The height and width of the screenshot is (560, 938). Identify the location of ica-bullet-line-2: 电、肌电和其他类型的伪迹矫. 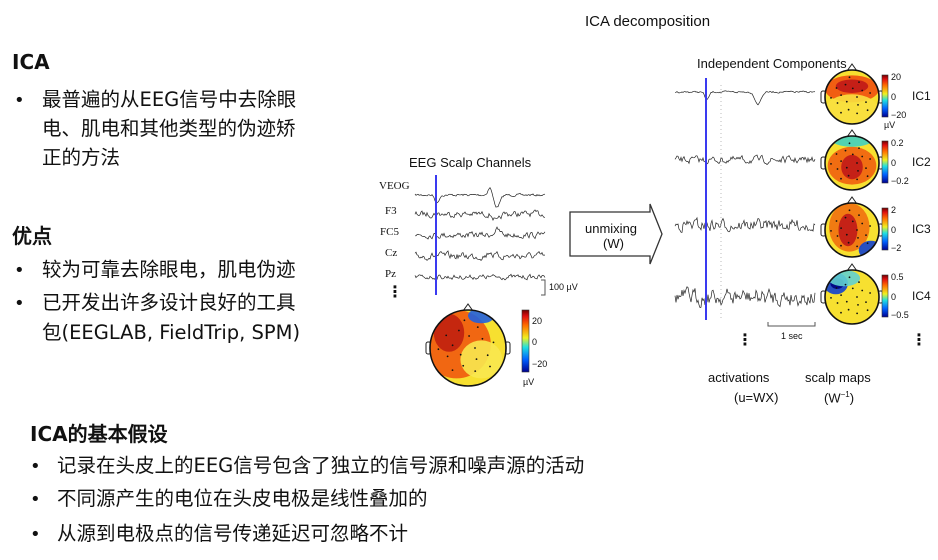
(169, 128).